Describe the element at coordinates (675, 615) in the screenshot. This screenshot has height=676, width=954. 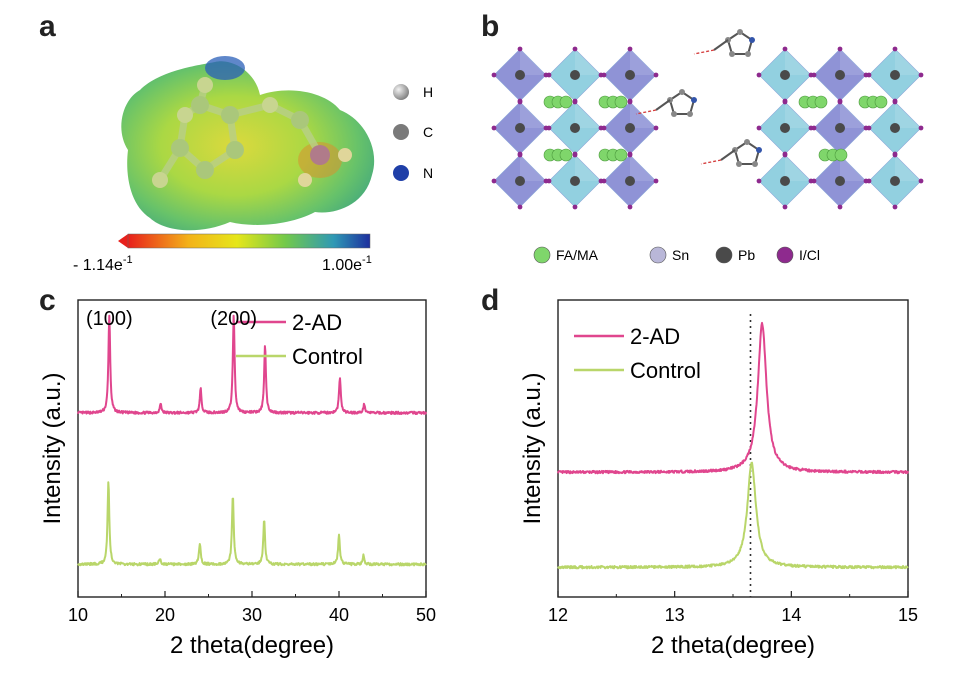
I see `x-tick-label: 13` at that location.